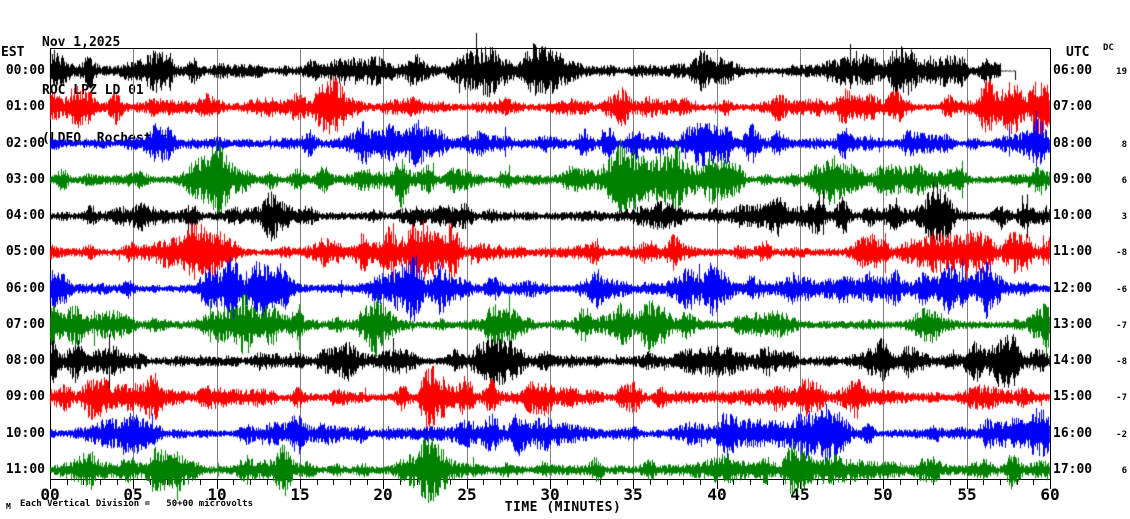 This screenshot has height=519, width=1130. Describe the element at coordinates (1073, 215) in the screenshot. I see `utc-time-label: 10:00` at that location.